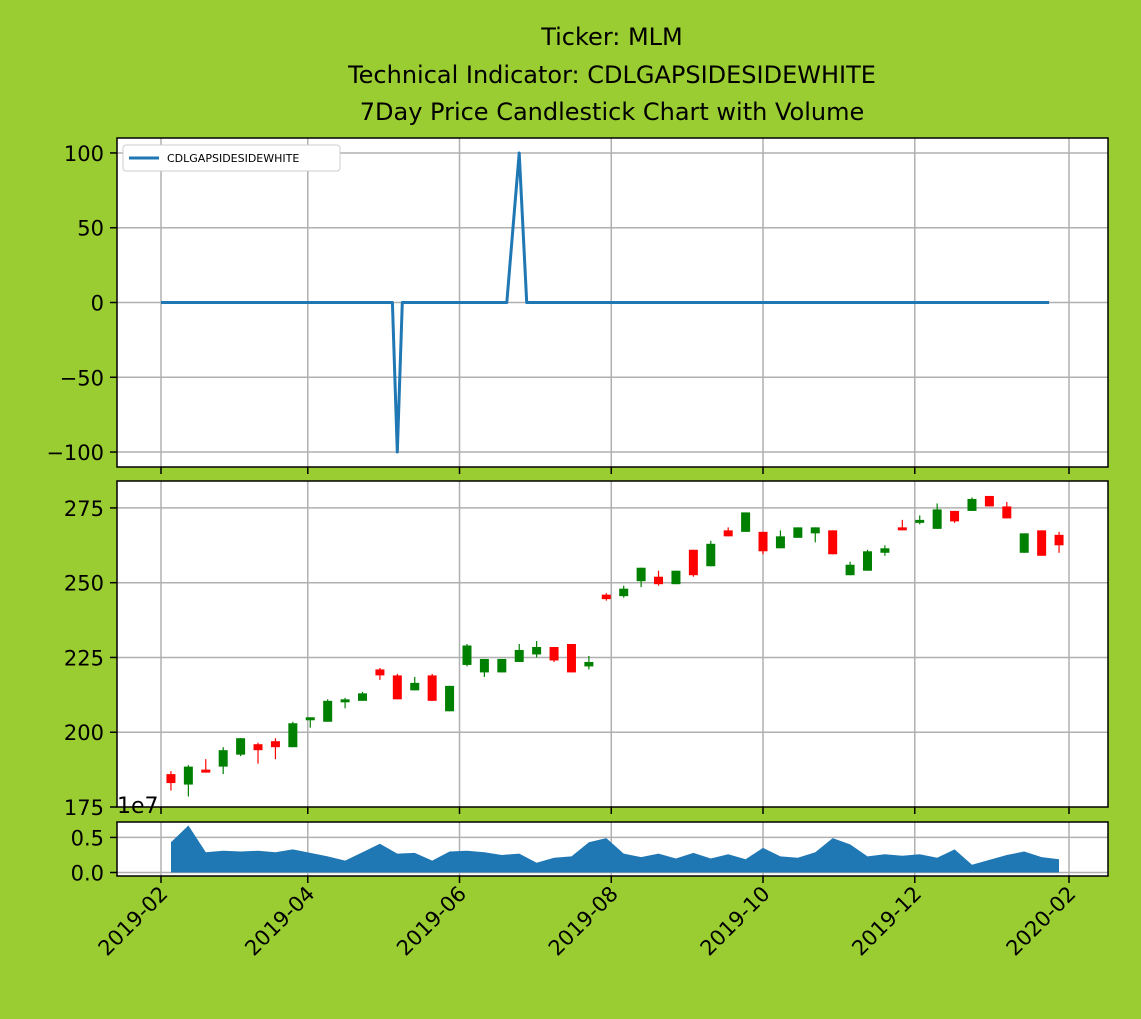  What do you see at coordinates (84, 658) in the screenshot?
I see `y-tick-label: 225` at bounding box center [84, 658].